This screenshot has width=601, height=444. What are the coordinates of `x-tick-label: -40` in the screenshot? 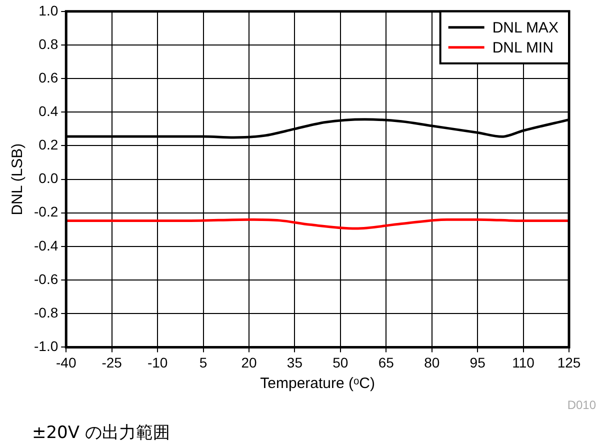 It's located at (66, 362).